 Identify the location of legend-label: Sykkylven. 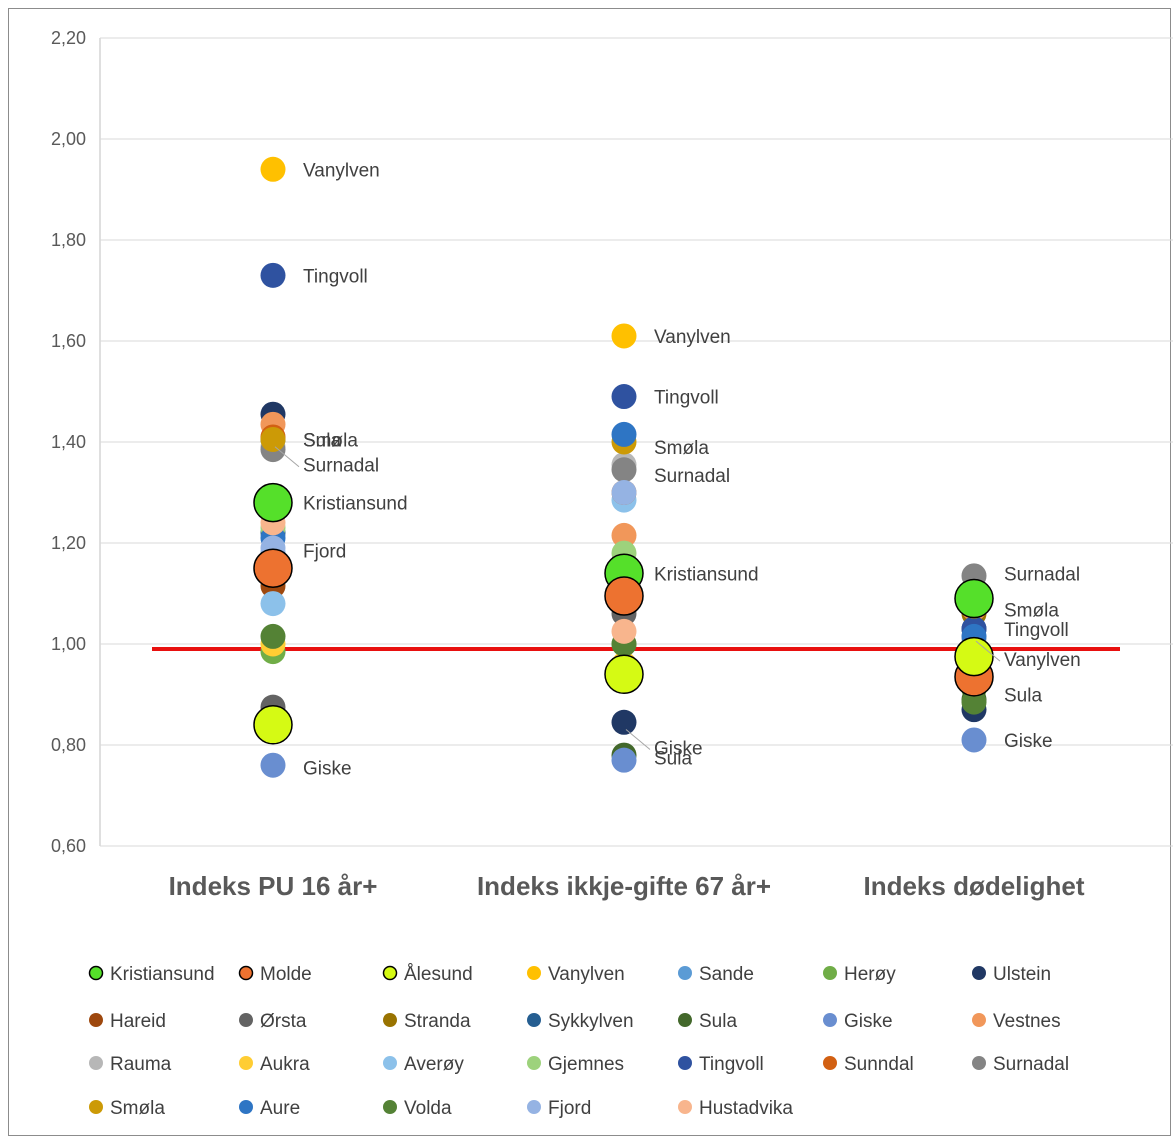
(591, 1021).